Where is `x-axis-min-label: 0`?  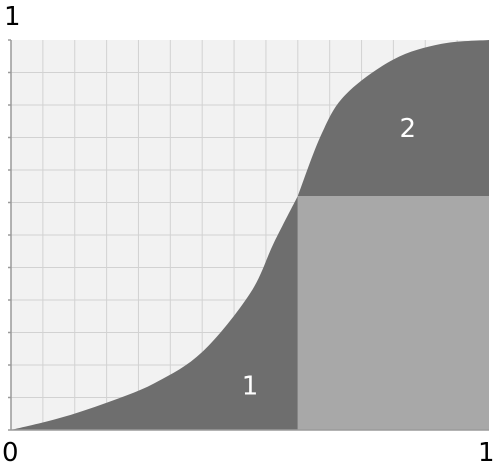 x-axis-min-label: 0 is located at coordinates (10, 453).